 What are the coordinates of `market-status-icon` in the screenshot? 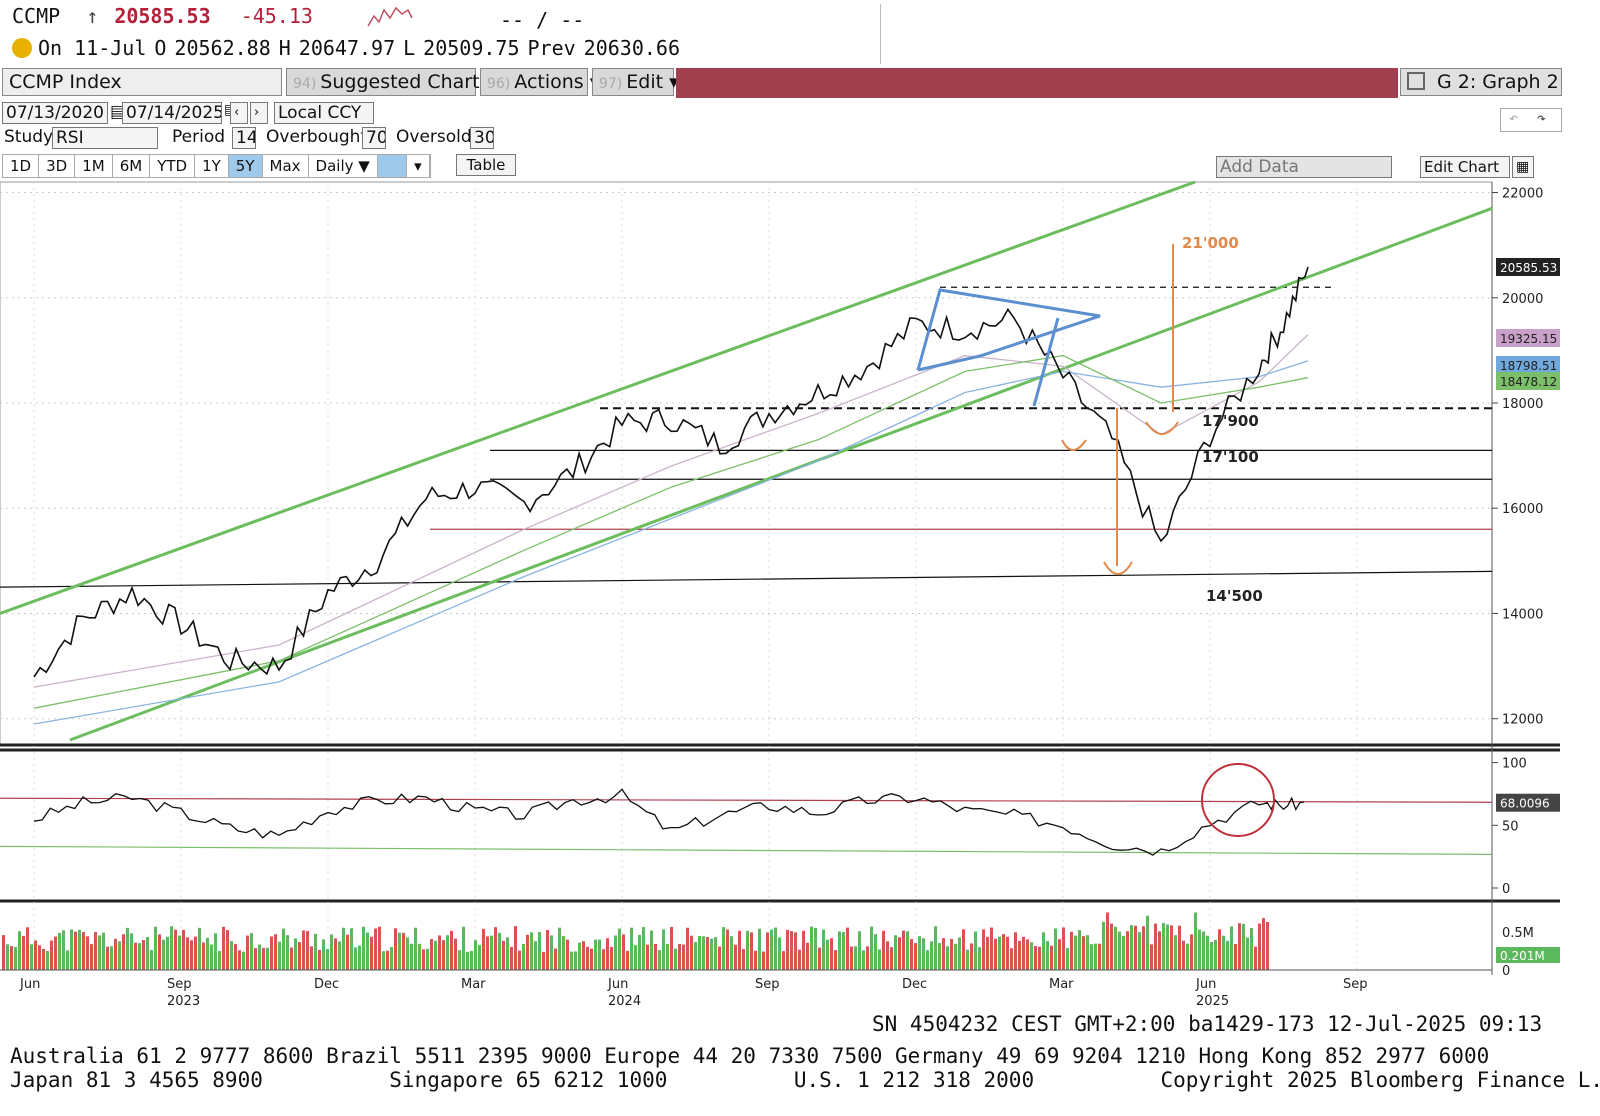 It's located at (22, 48).